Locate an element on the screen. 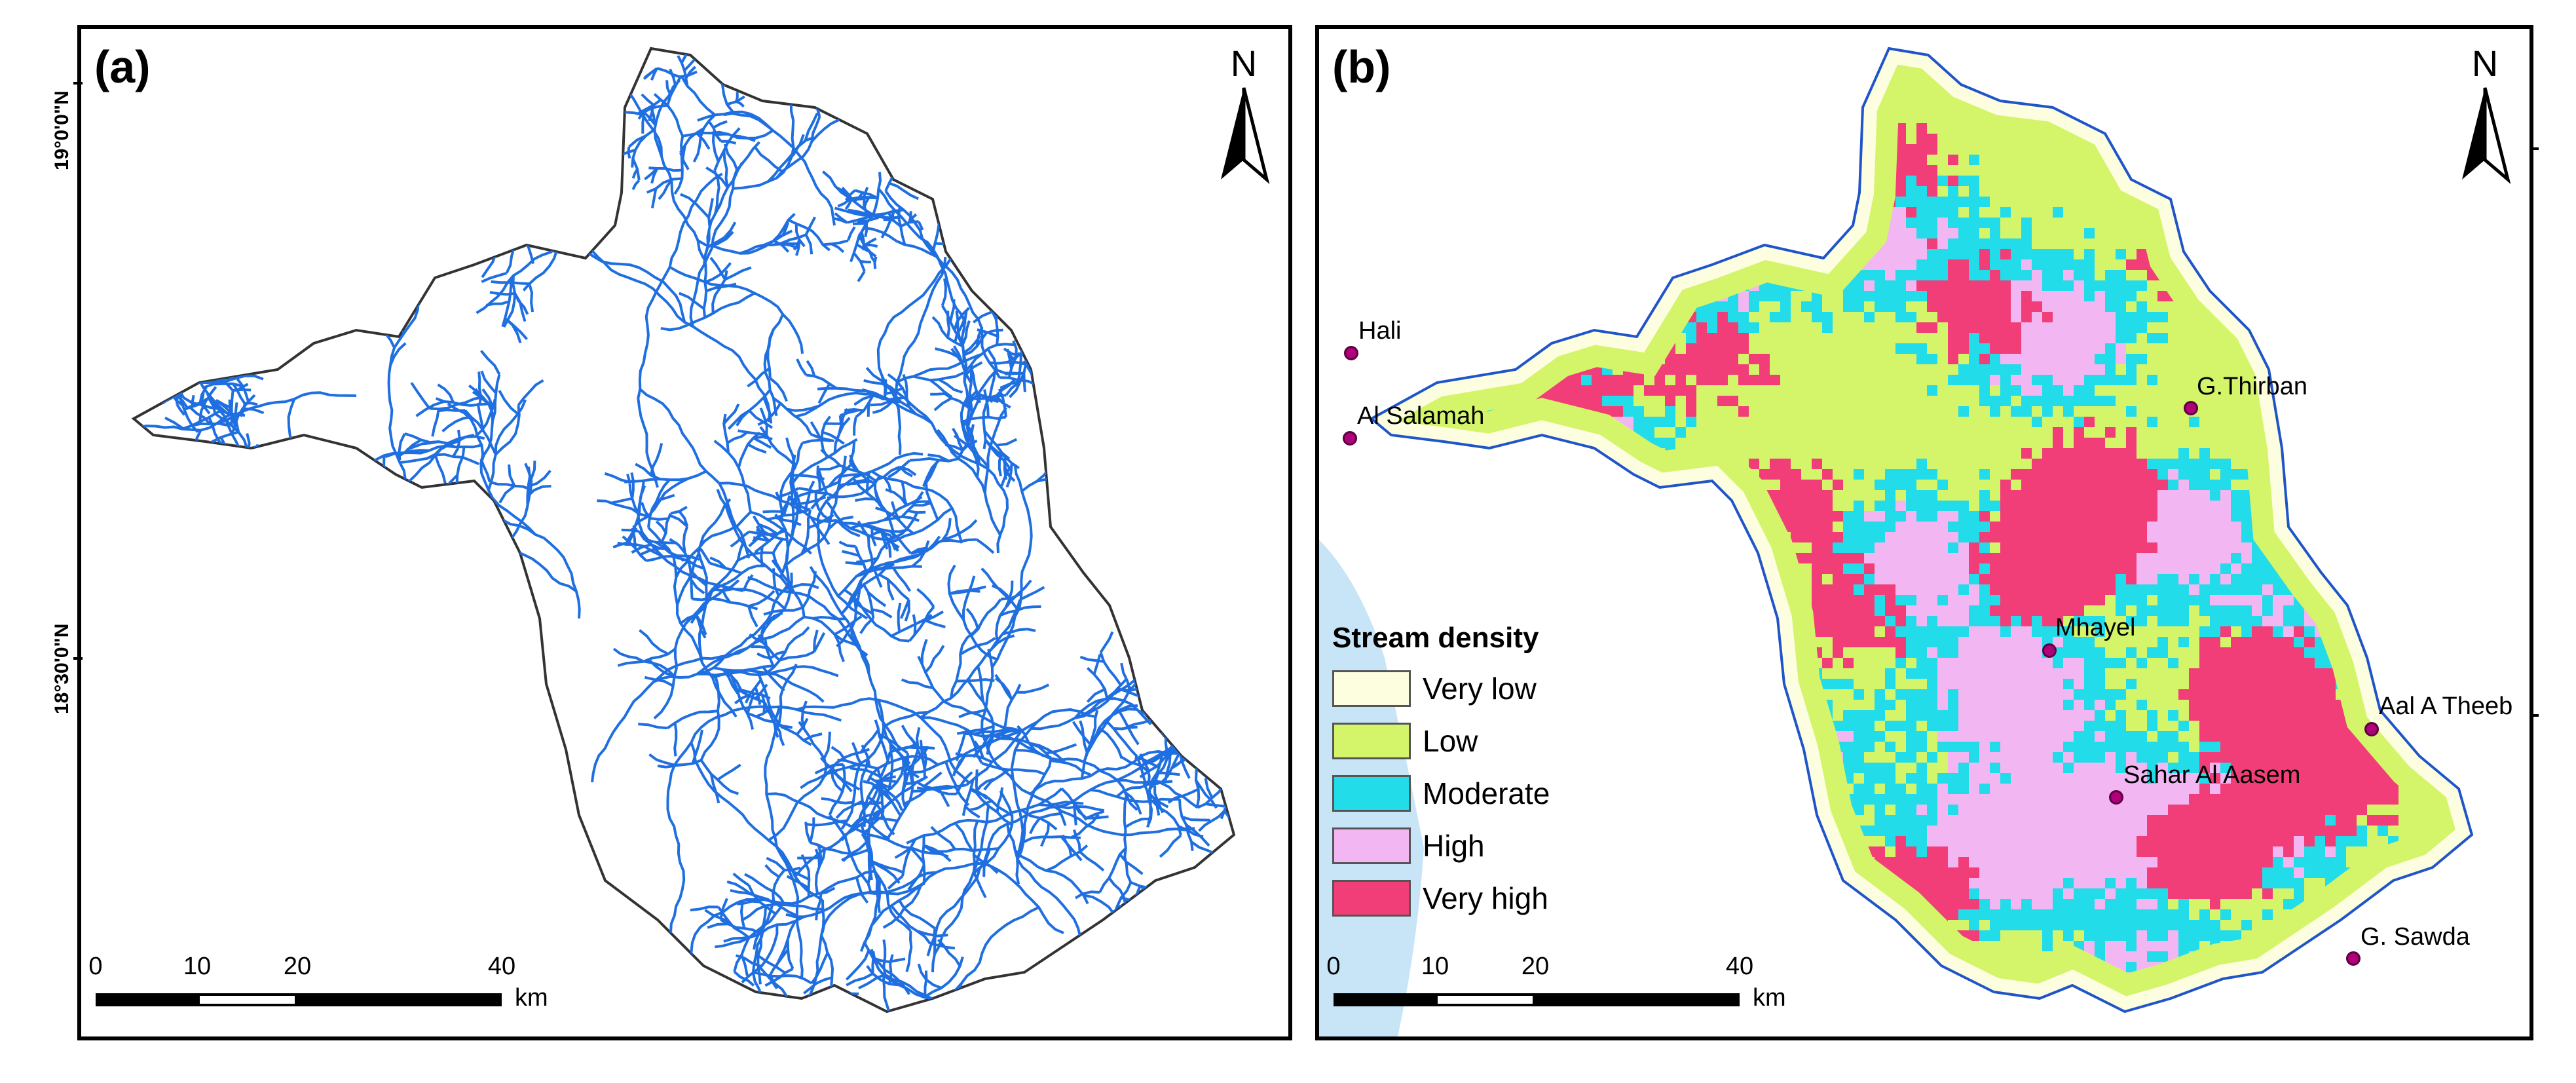 The height and width of the screenshot is (1083, 2576). place-label-aal-a-theeb: Aal A Theeb is located at coordinates (2446, 706).